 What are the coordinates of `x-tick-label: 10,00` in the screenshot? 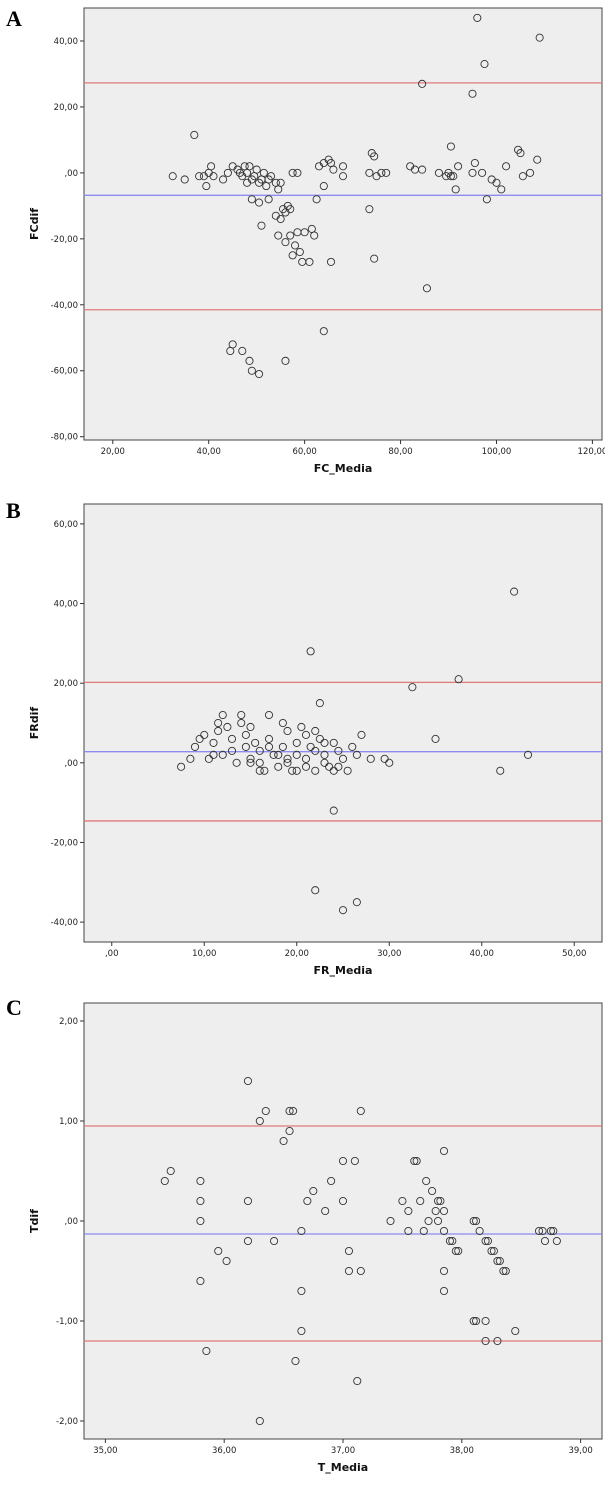 It's located at (204, 954).